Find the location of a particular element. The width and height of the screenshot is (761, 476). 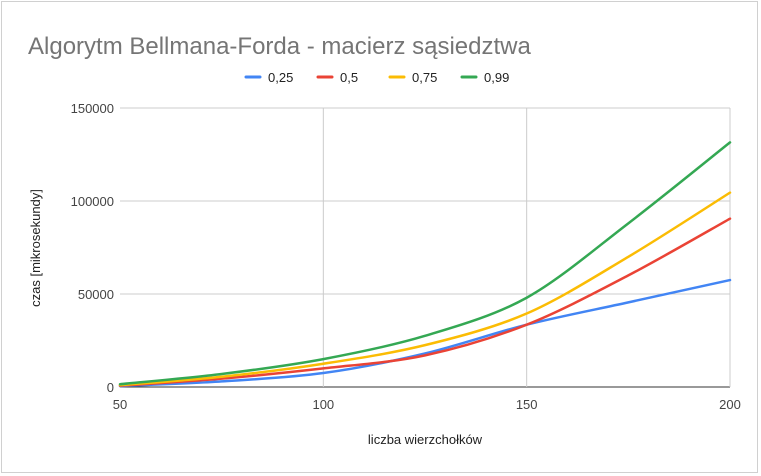

x-axis-ticks: 50 100 150 200 is located at coordinates (427, 404).